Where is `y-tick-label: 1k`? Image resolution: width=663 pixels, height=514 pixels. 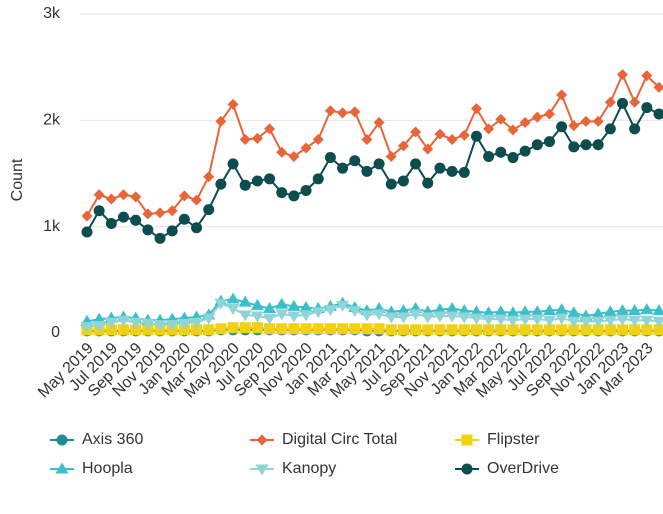 y-tick-label: 1k is located at coordinates (52, 226).